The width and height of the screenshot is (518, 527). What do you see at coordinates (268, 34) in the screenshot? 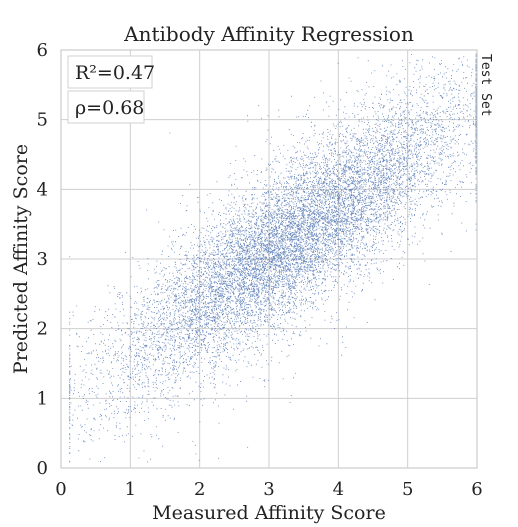
I see `chart-title: Antibody Affinity Regression` at bounding box center [268, 34].